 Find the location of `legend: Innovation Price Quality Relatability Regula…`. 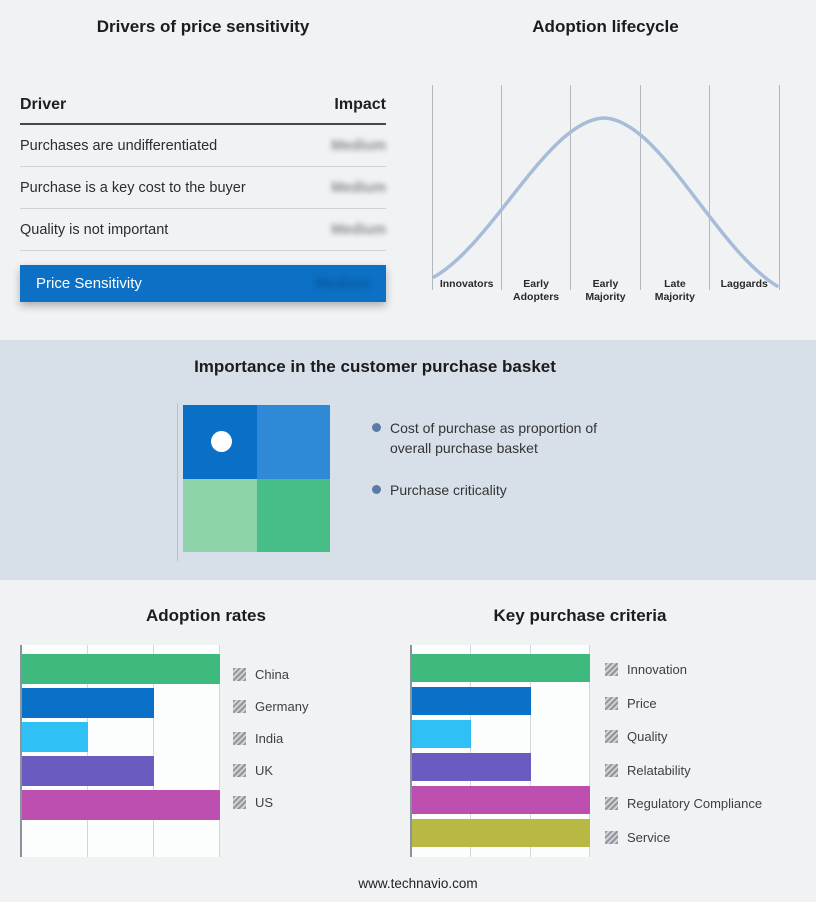

legend: Innovation Price Quality Relatability Regula… is located at coordinates (683, 753).